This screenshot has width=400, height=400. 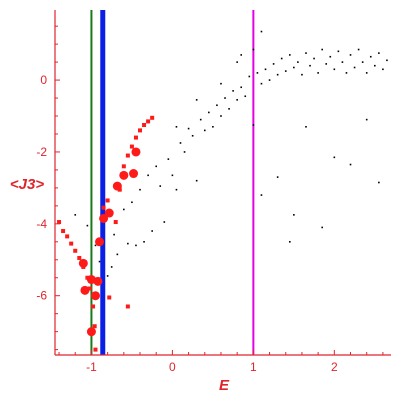 What do you see at coordinates (41, 152) in the screenshot?
I see `y-tick-label-1: -2` at bounding box center [41, 152].